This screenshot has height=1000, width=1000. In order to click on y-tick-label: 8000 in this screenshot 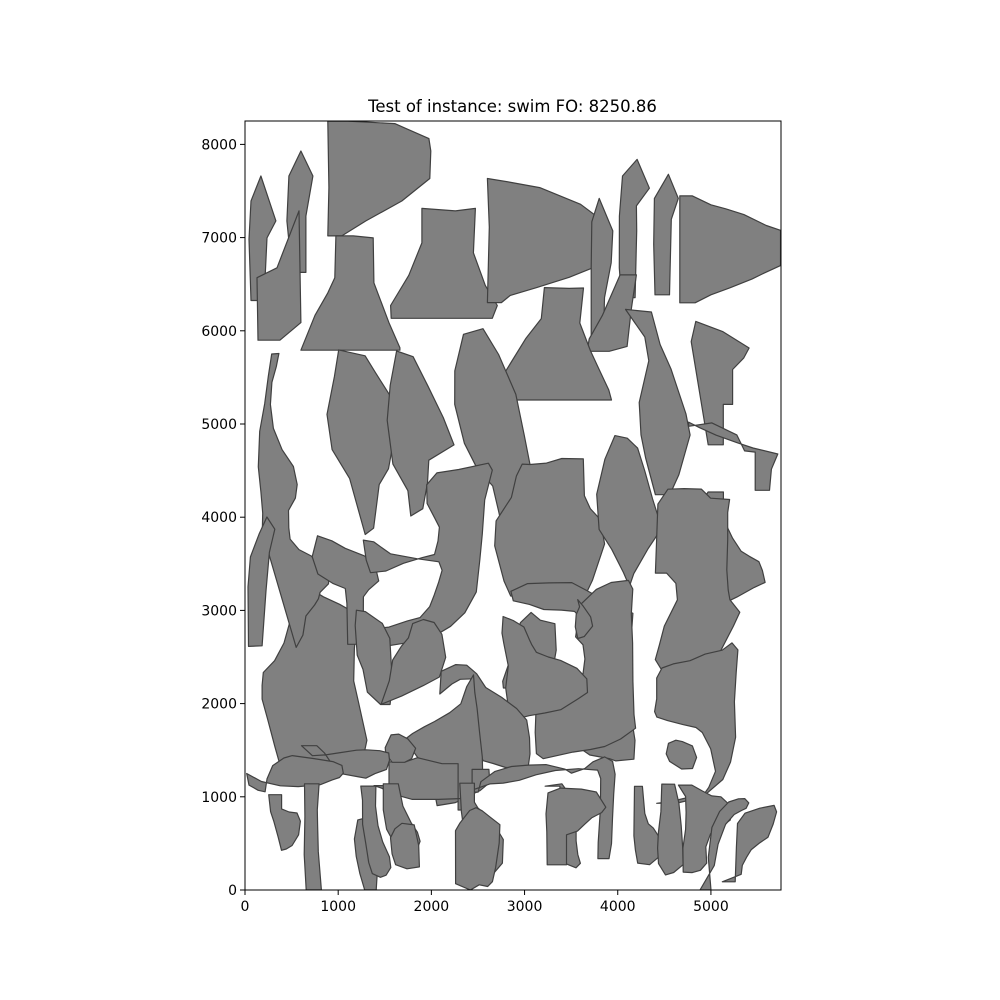, I will do `click(219, 145)`.